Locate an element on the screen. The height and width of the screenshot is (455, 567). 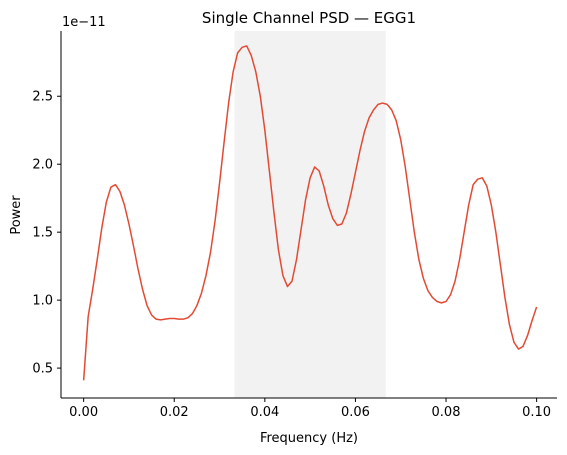
y-axis-label: Power is located at coordinates (16, 215).